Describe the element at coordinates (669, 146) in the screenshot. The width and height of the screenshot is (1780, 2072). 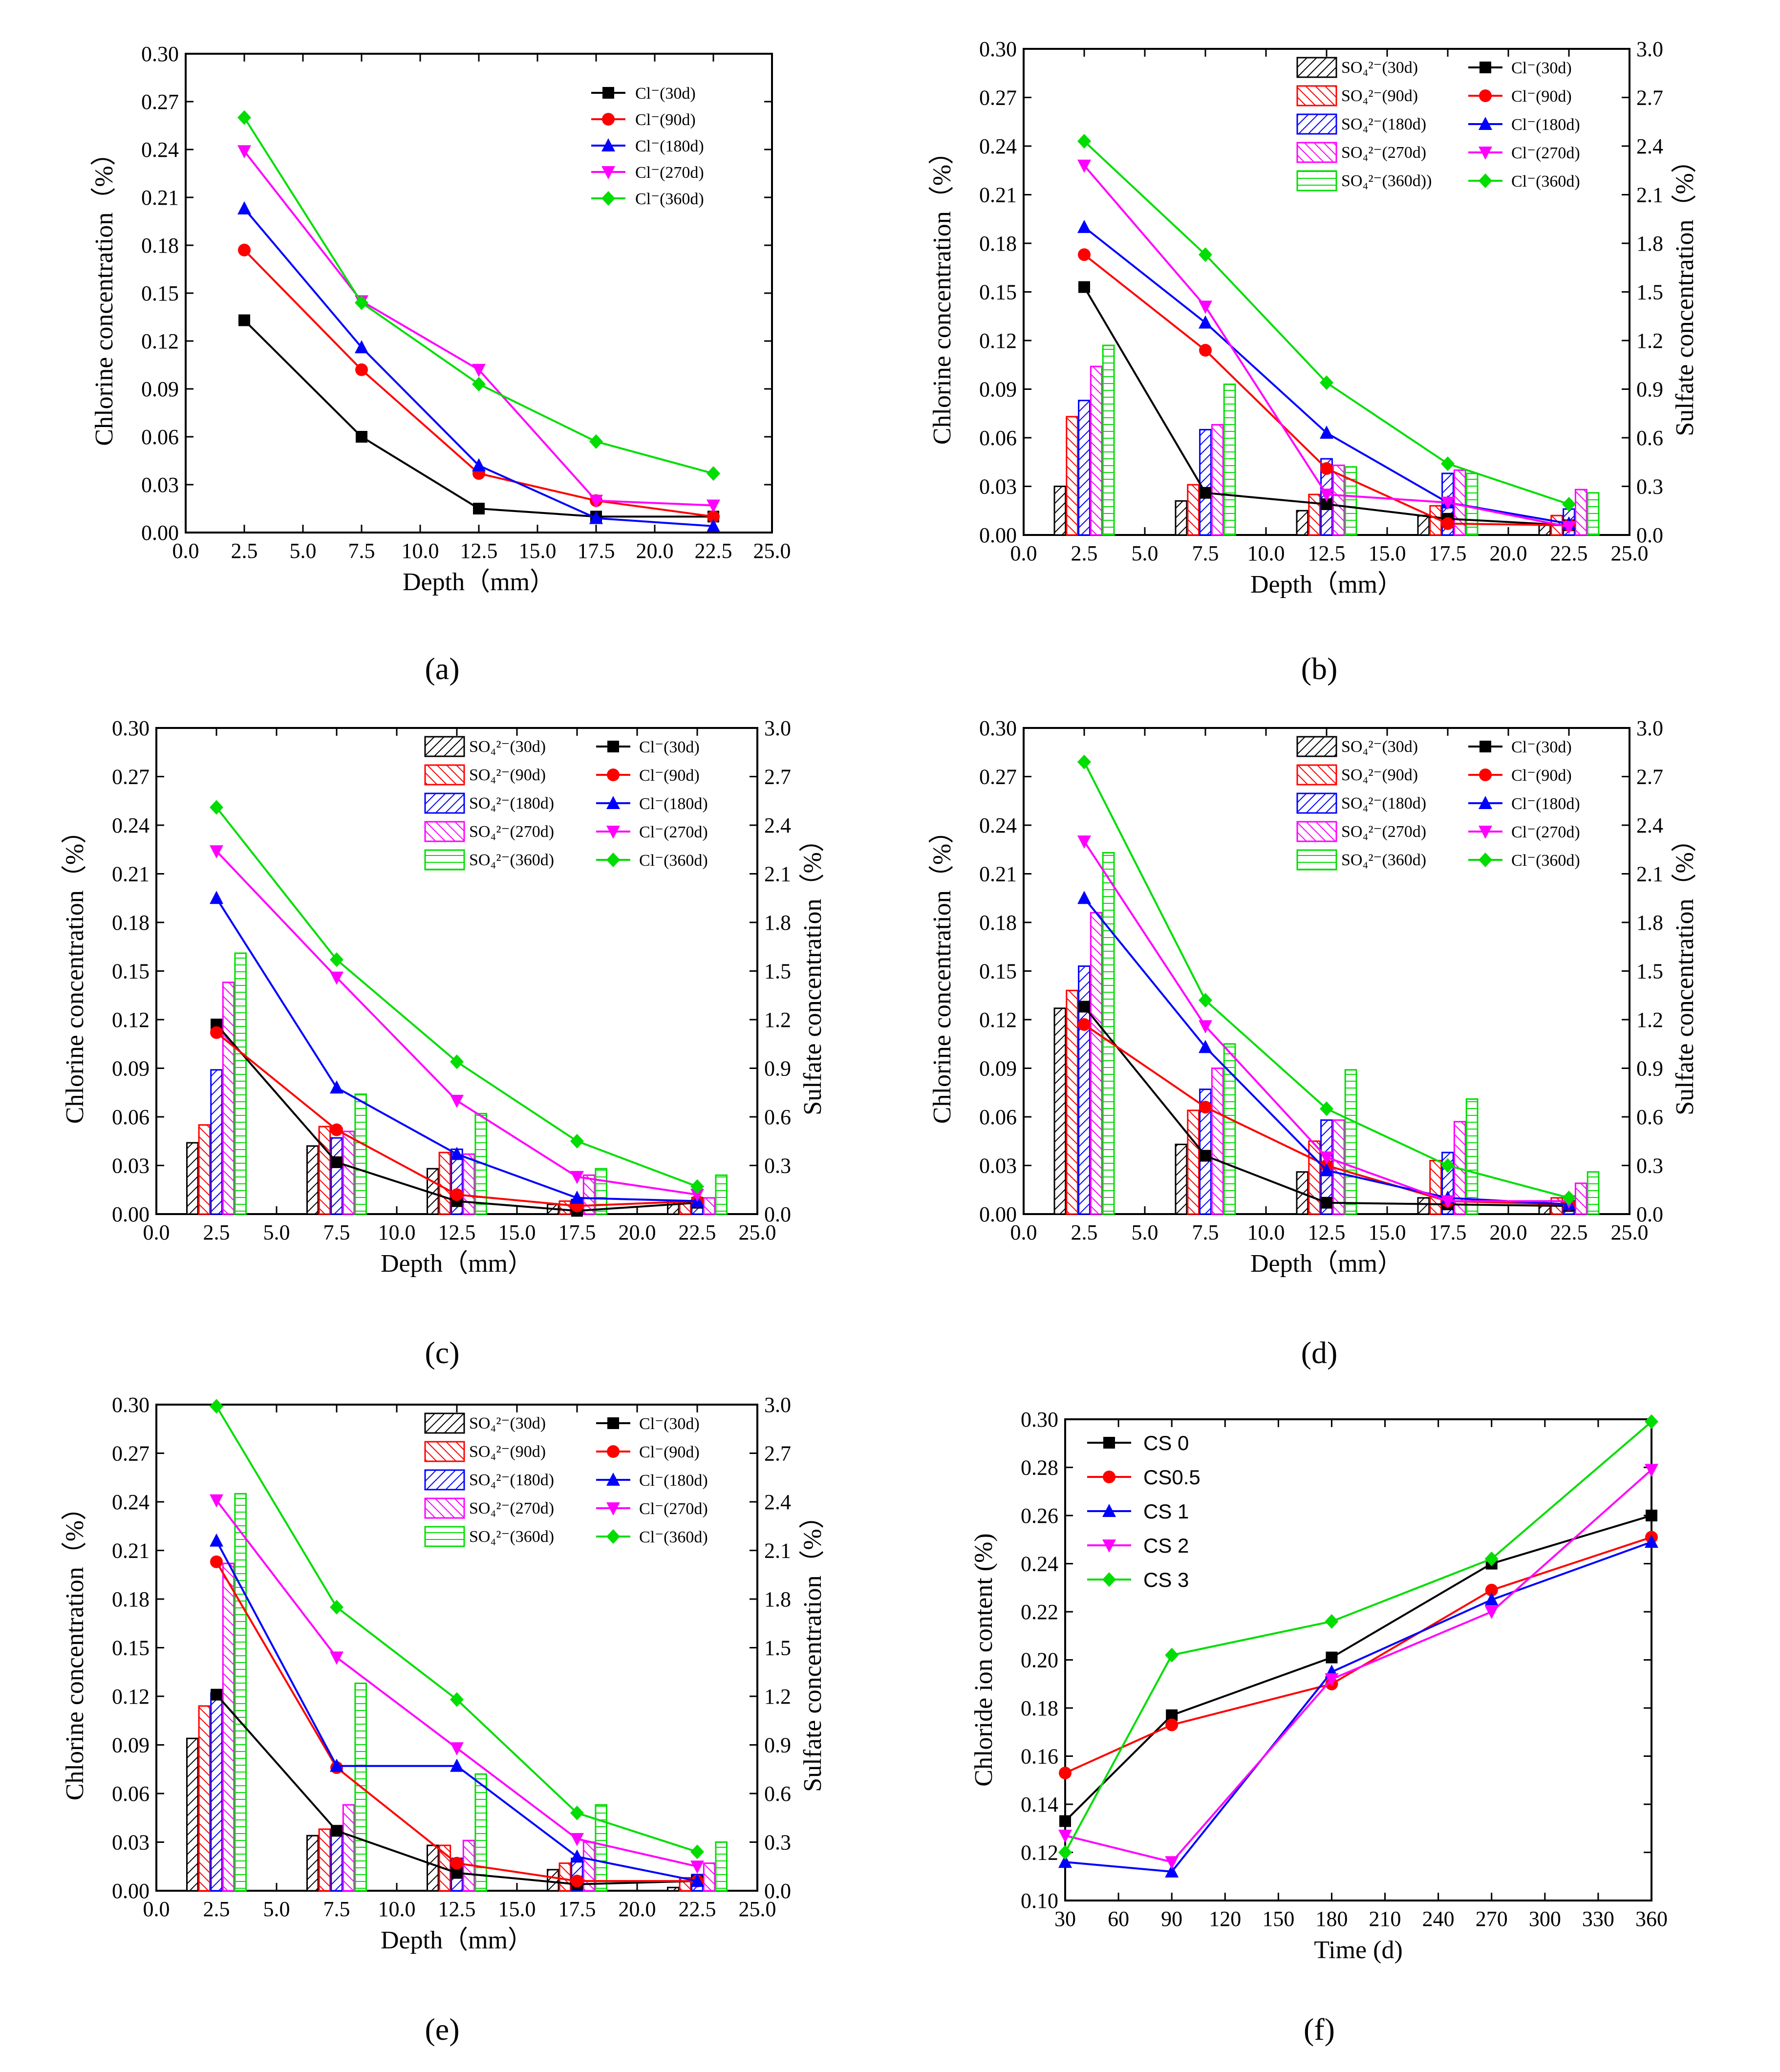
I see `legend-label: Cl⁻(180d)` at that location.